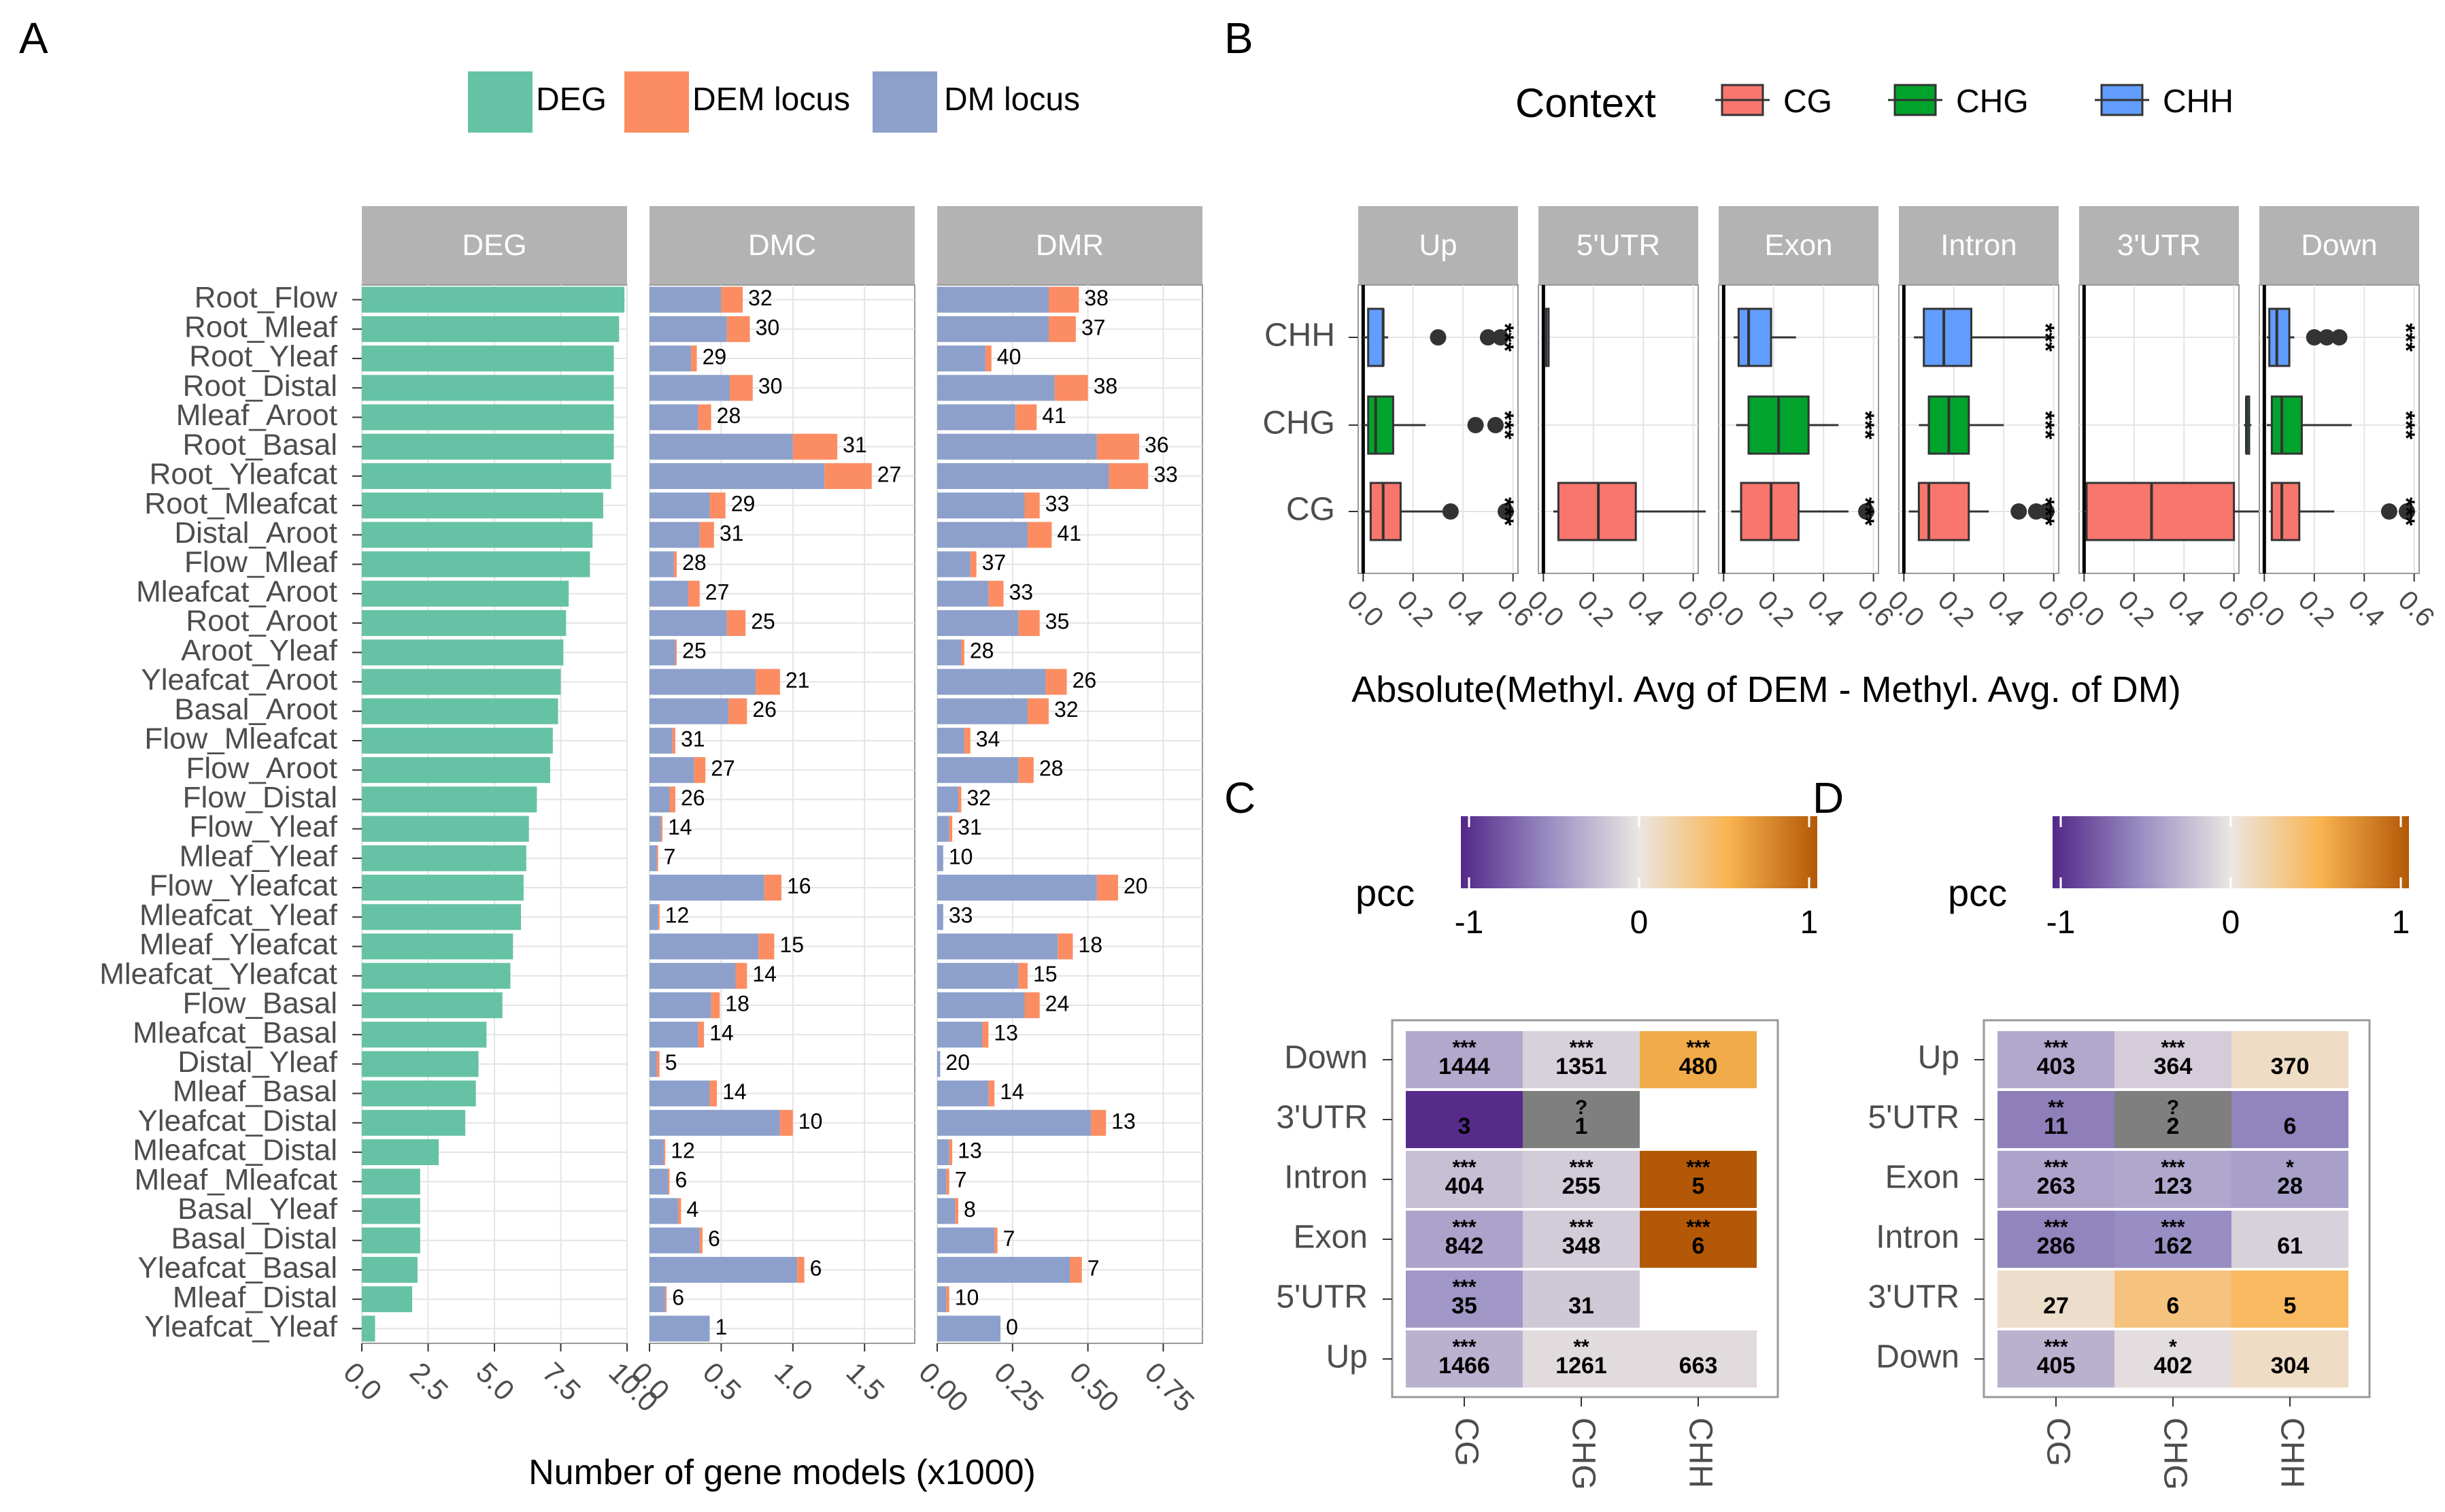  What do you see at coordinates (994, 562) in the screenshot?
I see `bar-pct-label: 37` at bounding box center [994, 562].